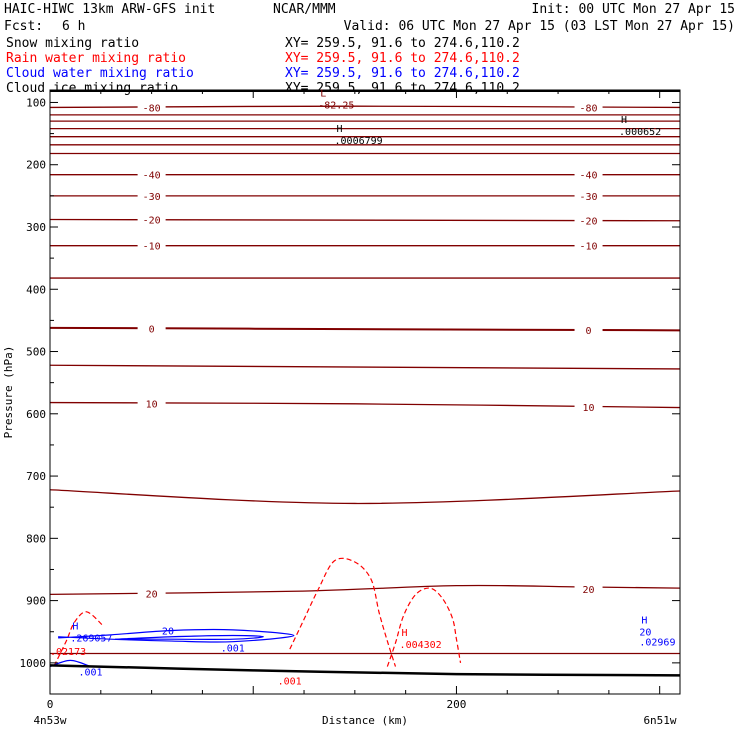  Describe the element at coordinates (90, 673) in the screenshot. I see `extremum-value-7: .001` at that location.